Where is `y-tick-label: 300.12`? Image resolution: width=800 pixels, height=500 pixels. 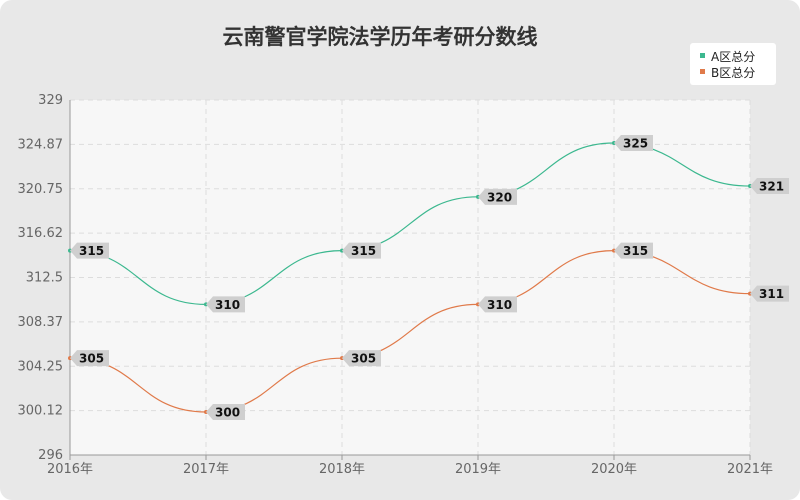
y-tick-label: 300.12 is located at coordinates (41, 411).